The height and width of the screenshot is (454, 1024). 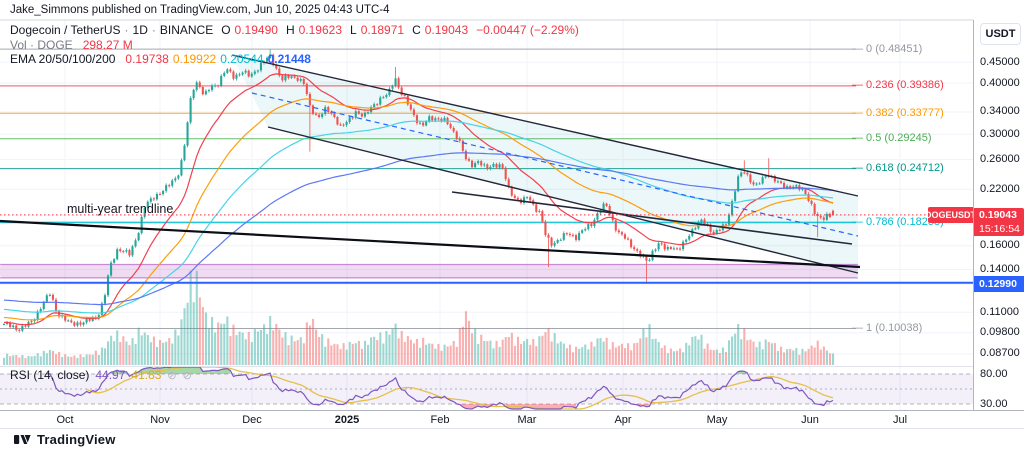 I want to click on tradingview-logo-icon, so click(x=22, y=439).